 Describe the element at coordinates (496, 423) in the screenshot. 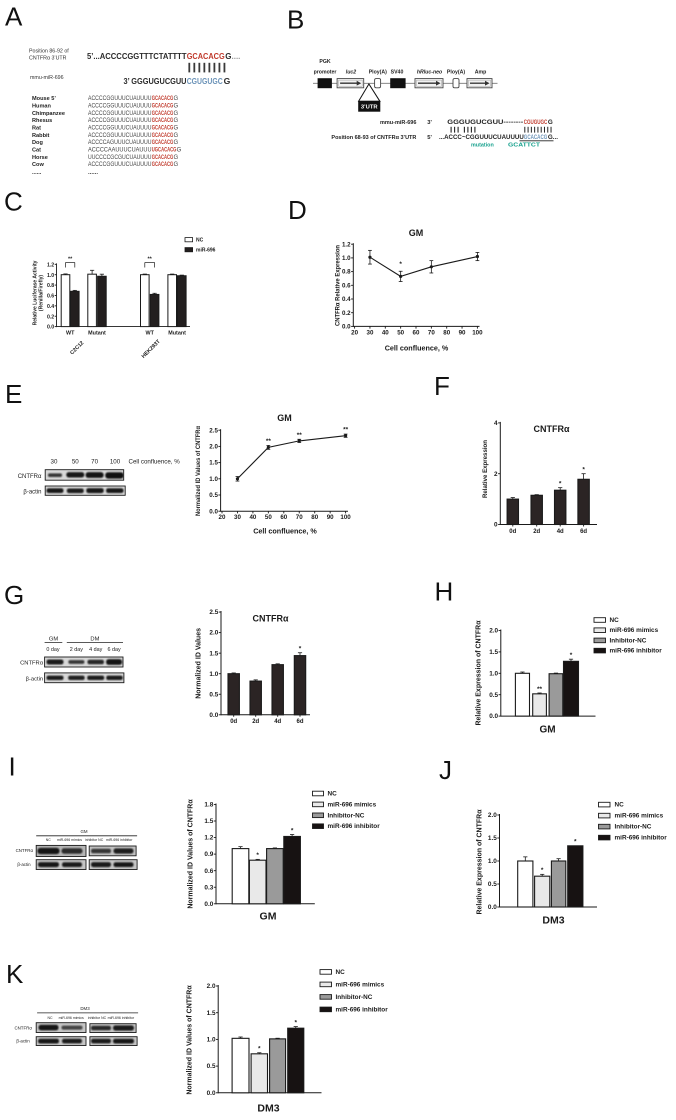

I see `svg-text: 4` at that location.